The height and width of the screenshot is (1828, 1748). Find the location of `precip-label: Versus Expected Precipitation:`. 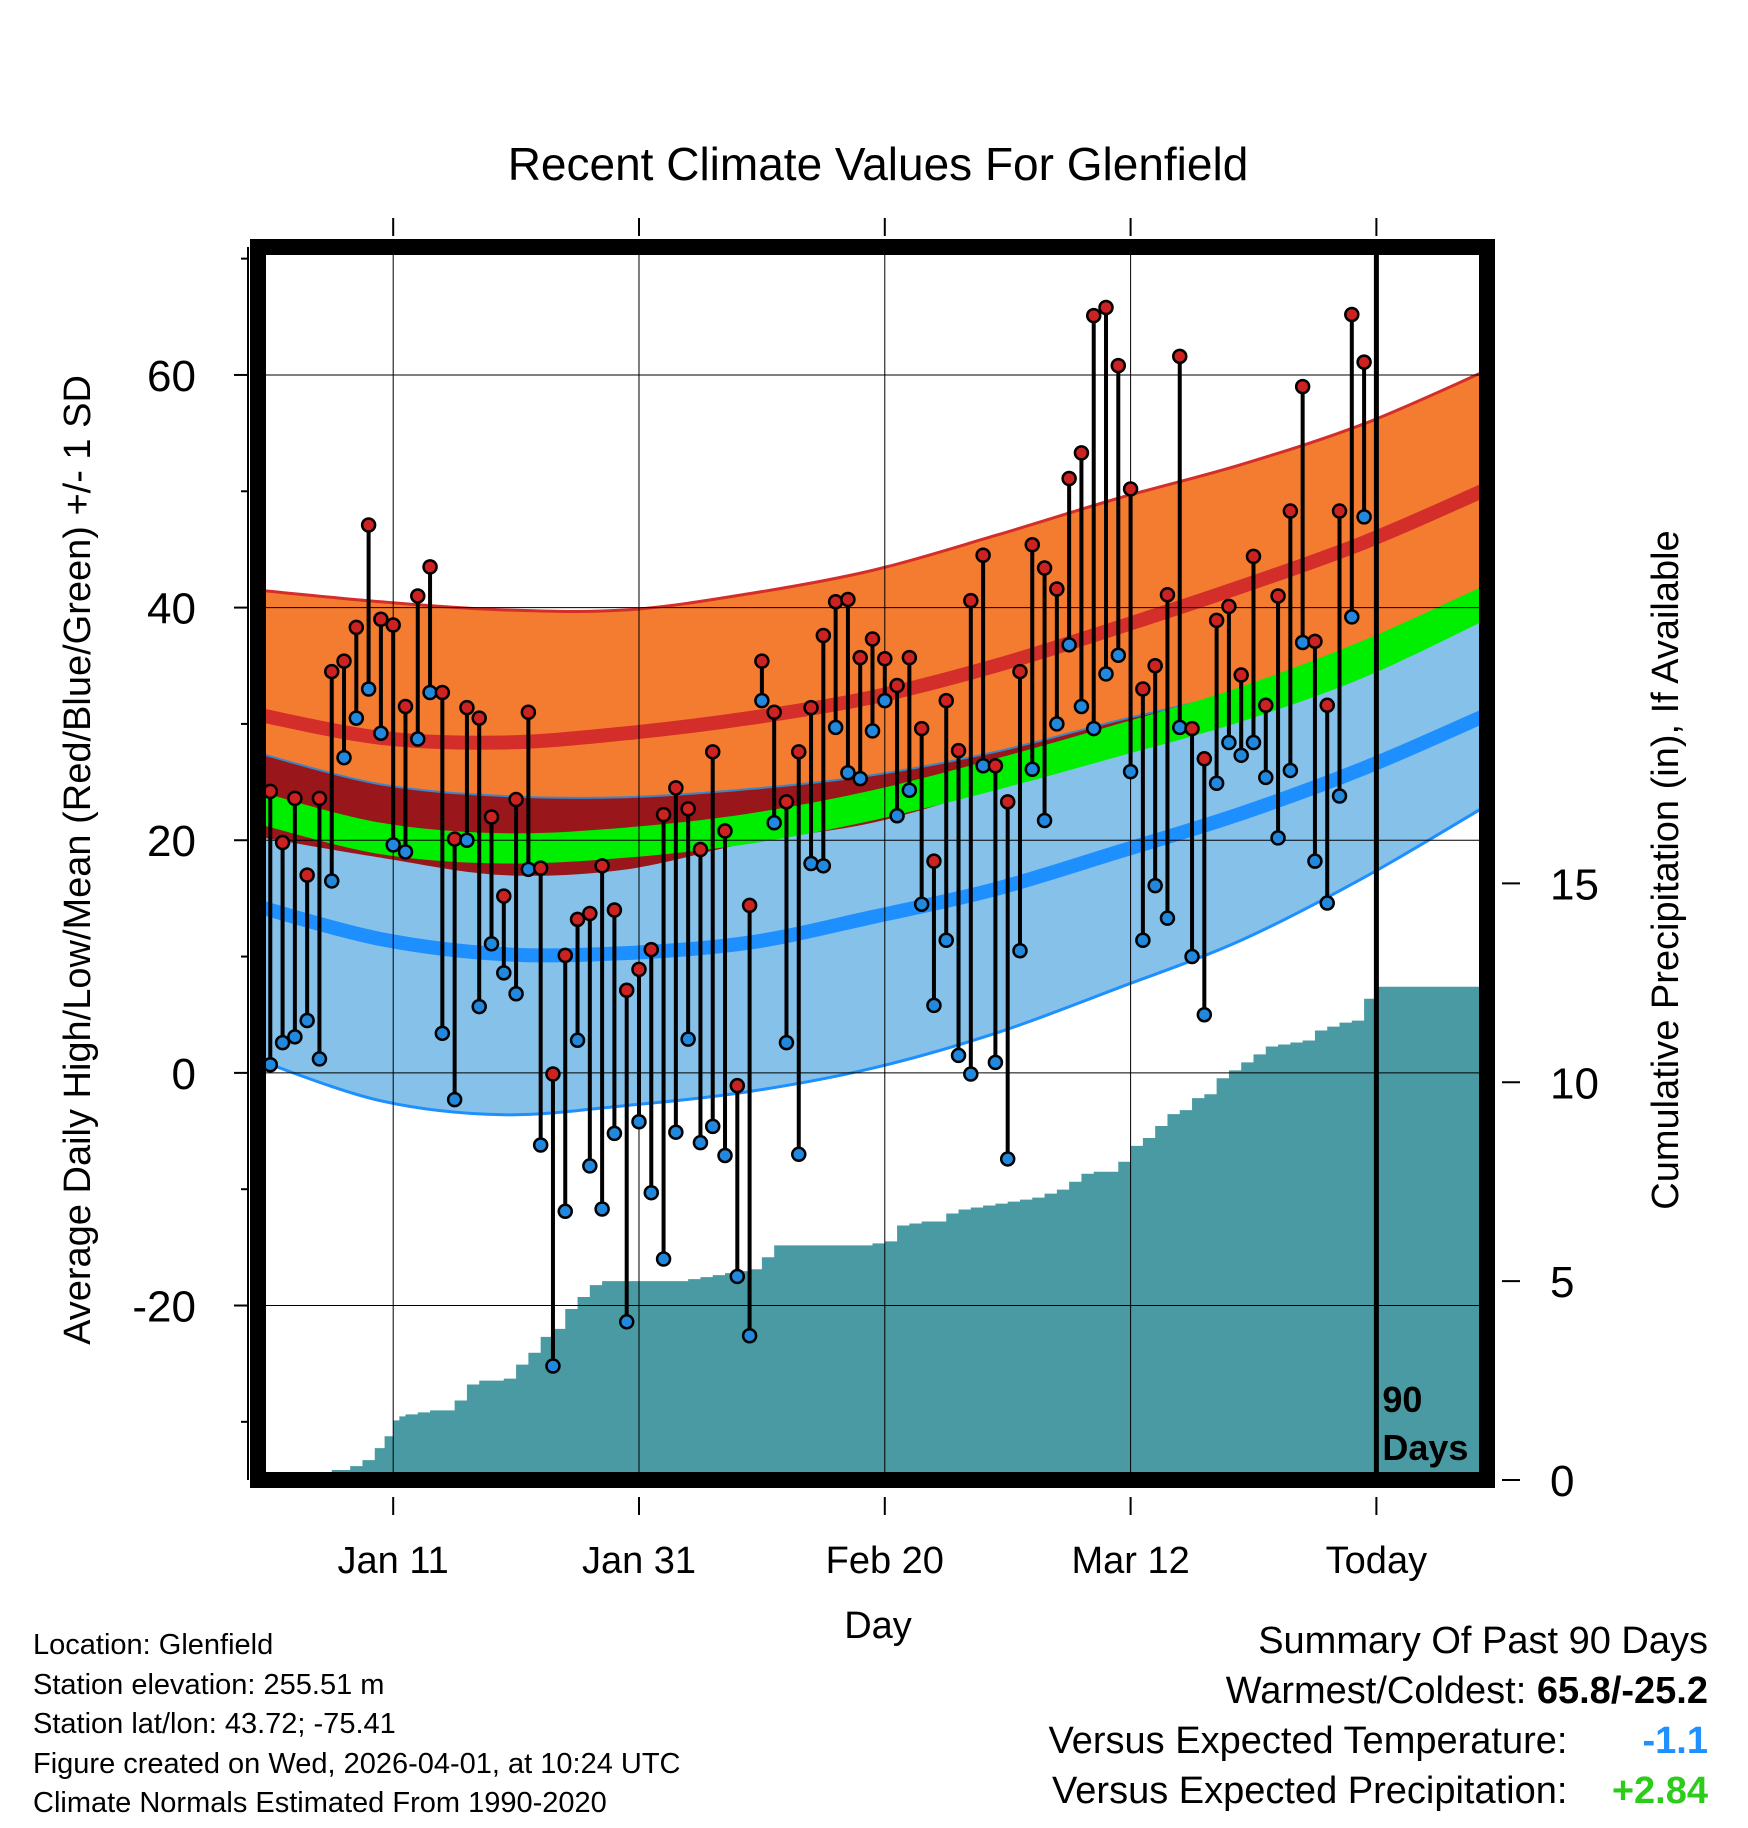

precip-label: Versus Expected Precipitation: is located at coordinates (1310, 1791).